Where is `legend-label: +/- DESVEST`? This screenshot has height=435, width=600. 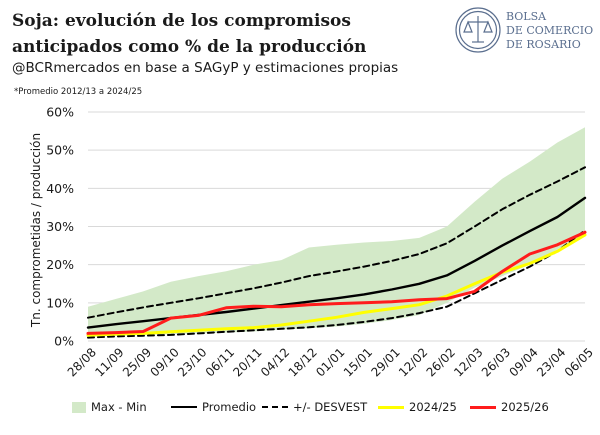 legend-label: +/- DESVEST is located at coordinates (330, 407).